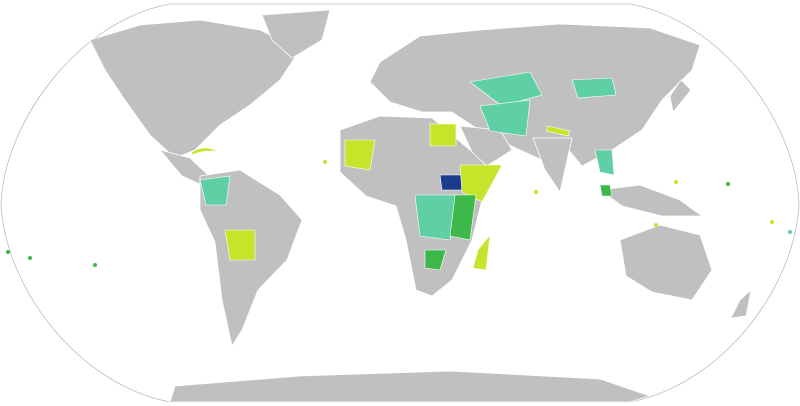 The image size is (800, 406). I want to click on malaysia, so click(606, 190).